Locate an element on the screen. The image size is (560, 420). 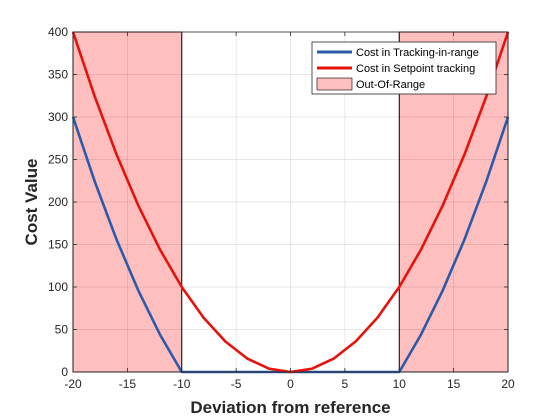
y-tick-label: 400 is located at coordinates (58, 32).